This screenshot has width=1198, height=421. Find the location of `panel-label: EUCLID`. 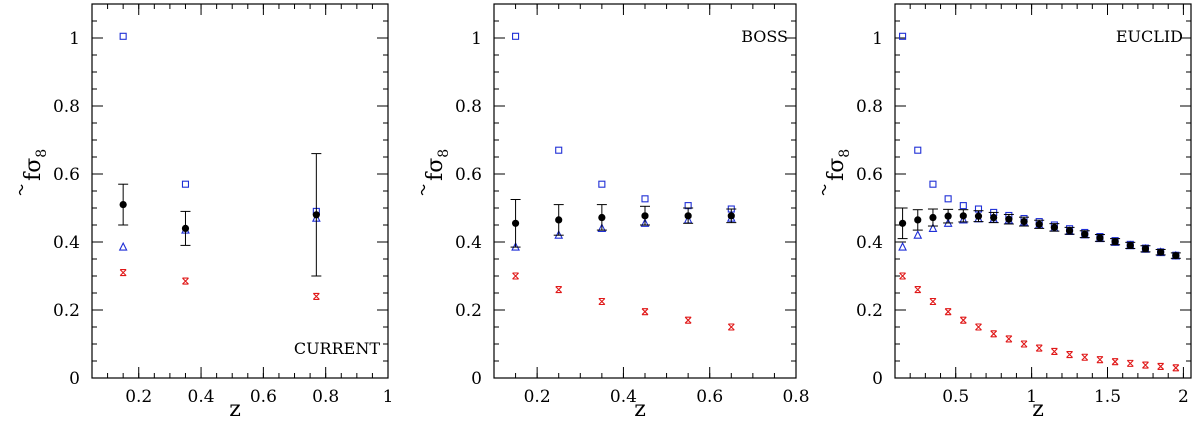

panel-label: EUCLID is located at coordinates (1149, 36).